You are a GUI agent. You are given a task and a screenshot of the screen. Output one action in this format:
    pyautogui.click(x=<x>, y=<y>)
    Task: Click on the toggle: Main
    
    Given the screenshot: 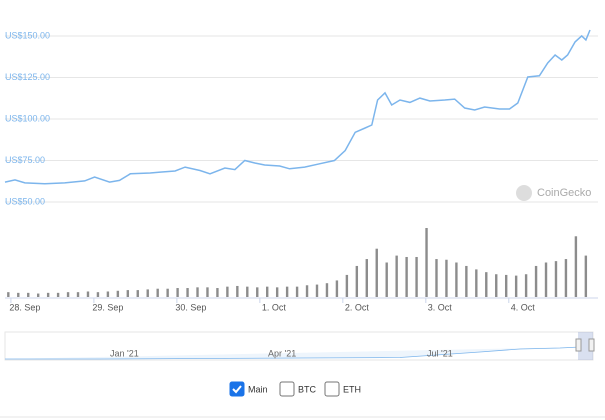 What is the action you would take?
    pyautogui.click(x=248, y=389)
    